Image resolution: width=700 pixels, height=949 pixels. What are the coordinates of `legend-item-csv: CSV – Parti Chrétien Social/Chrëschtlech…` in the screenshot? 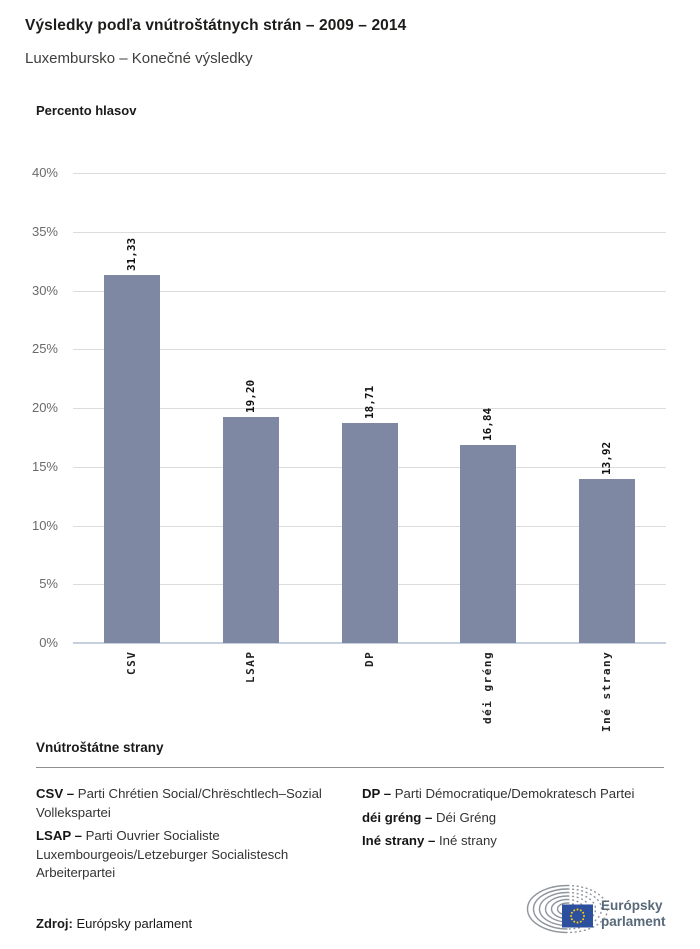 It's located at (192, 803).